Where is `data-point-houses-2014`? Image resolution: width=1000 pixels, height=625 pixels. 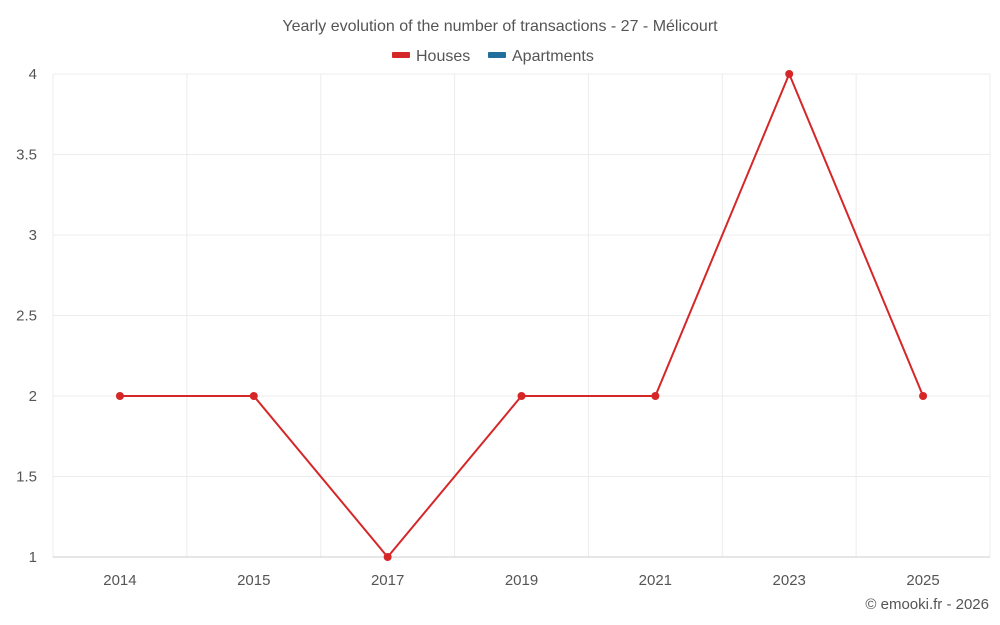 data-point-houses-2014 is located at coordinates (119, 396).